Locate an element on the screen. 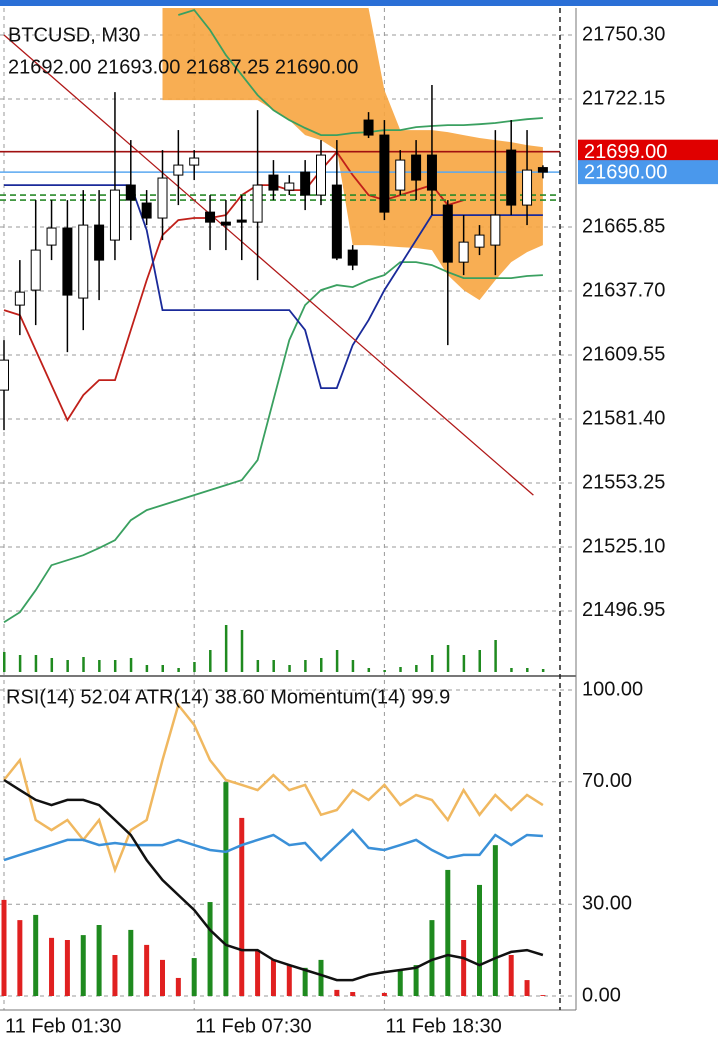 The width and height of the screenshot is (718, 1045). y-tick-label: 0.00 is located at coordinates (601, 995).